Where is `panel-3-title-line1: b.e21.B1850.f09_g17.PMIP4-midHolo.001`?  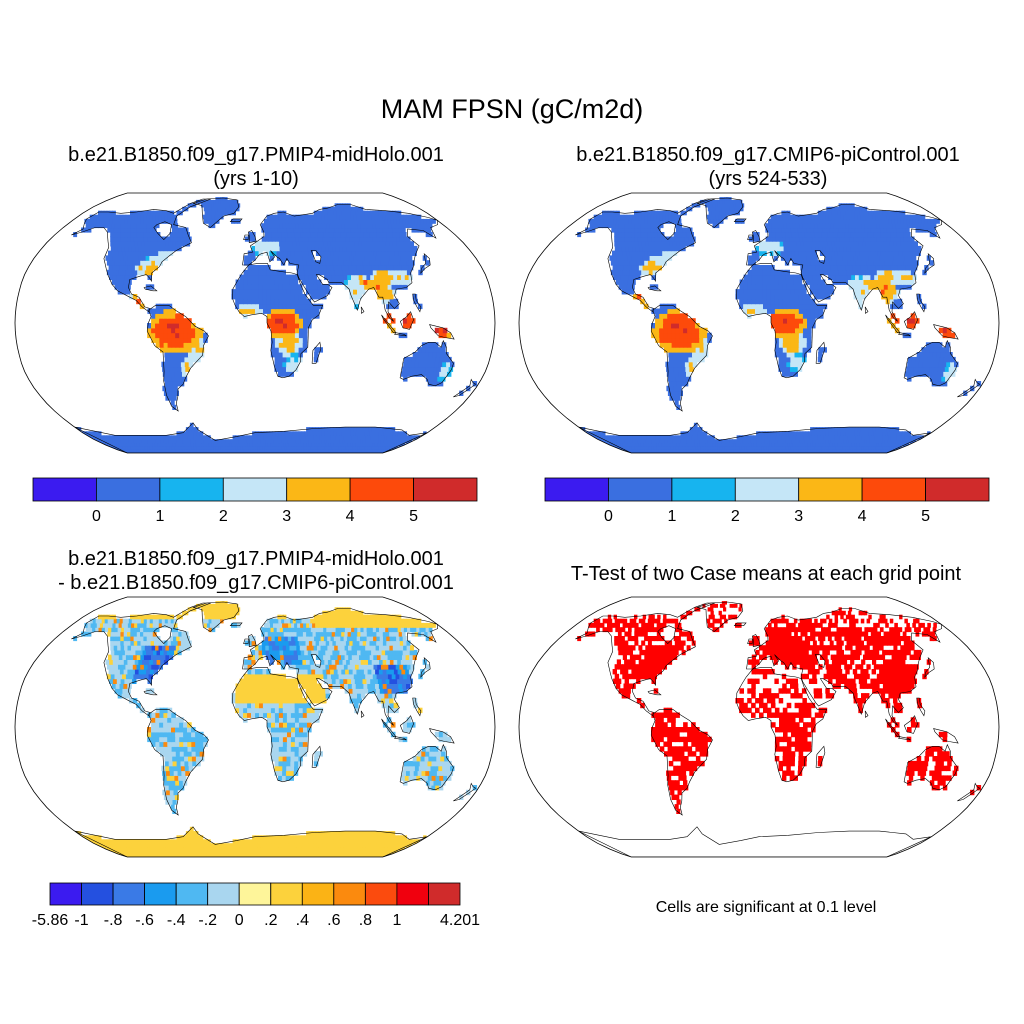 panel-3-title-line1: b.e21.B1850.f09_g17.PMIP4-midHolo.001 is located at coordinates (256, 559).